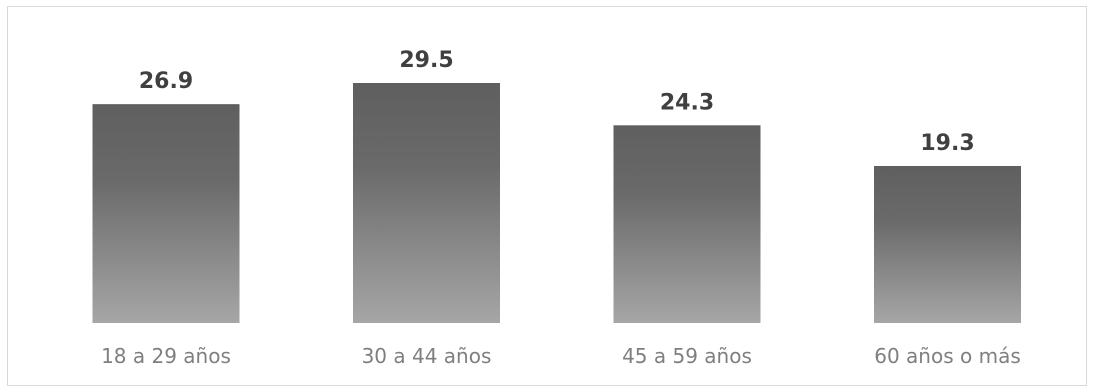 This screenshot has width=1095, height=386. Describe the element at coordinates (947, 356) in the screenshot. I see `category-label-4: 60 años o más` at that location.